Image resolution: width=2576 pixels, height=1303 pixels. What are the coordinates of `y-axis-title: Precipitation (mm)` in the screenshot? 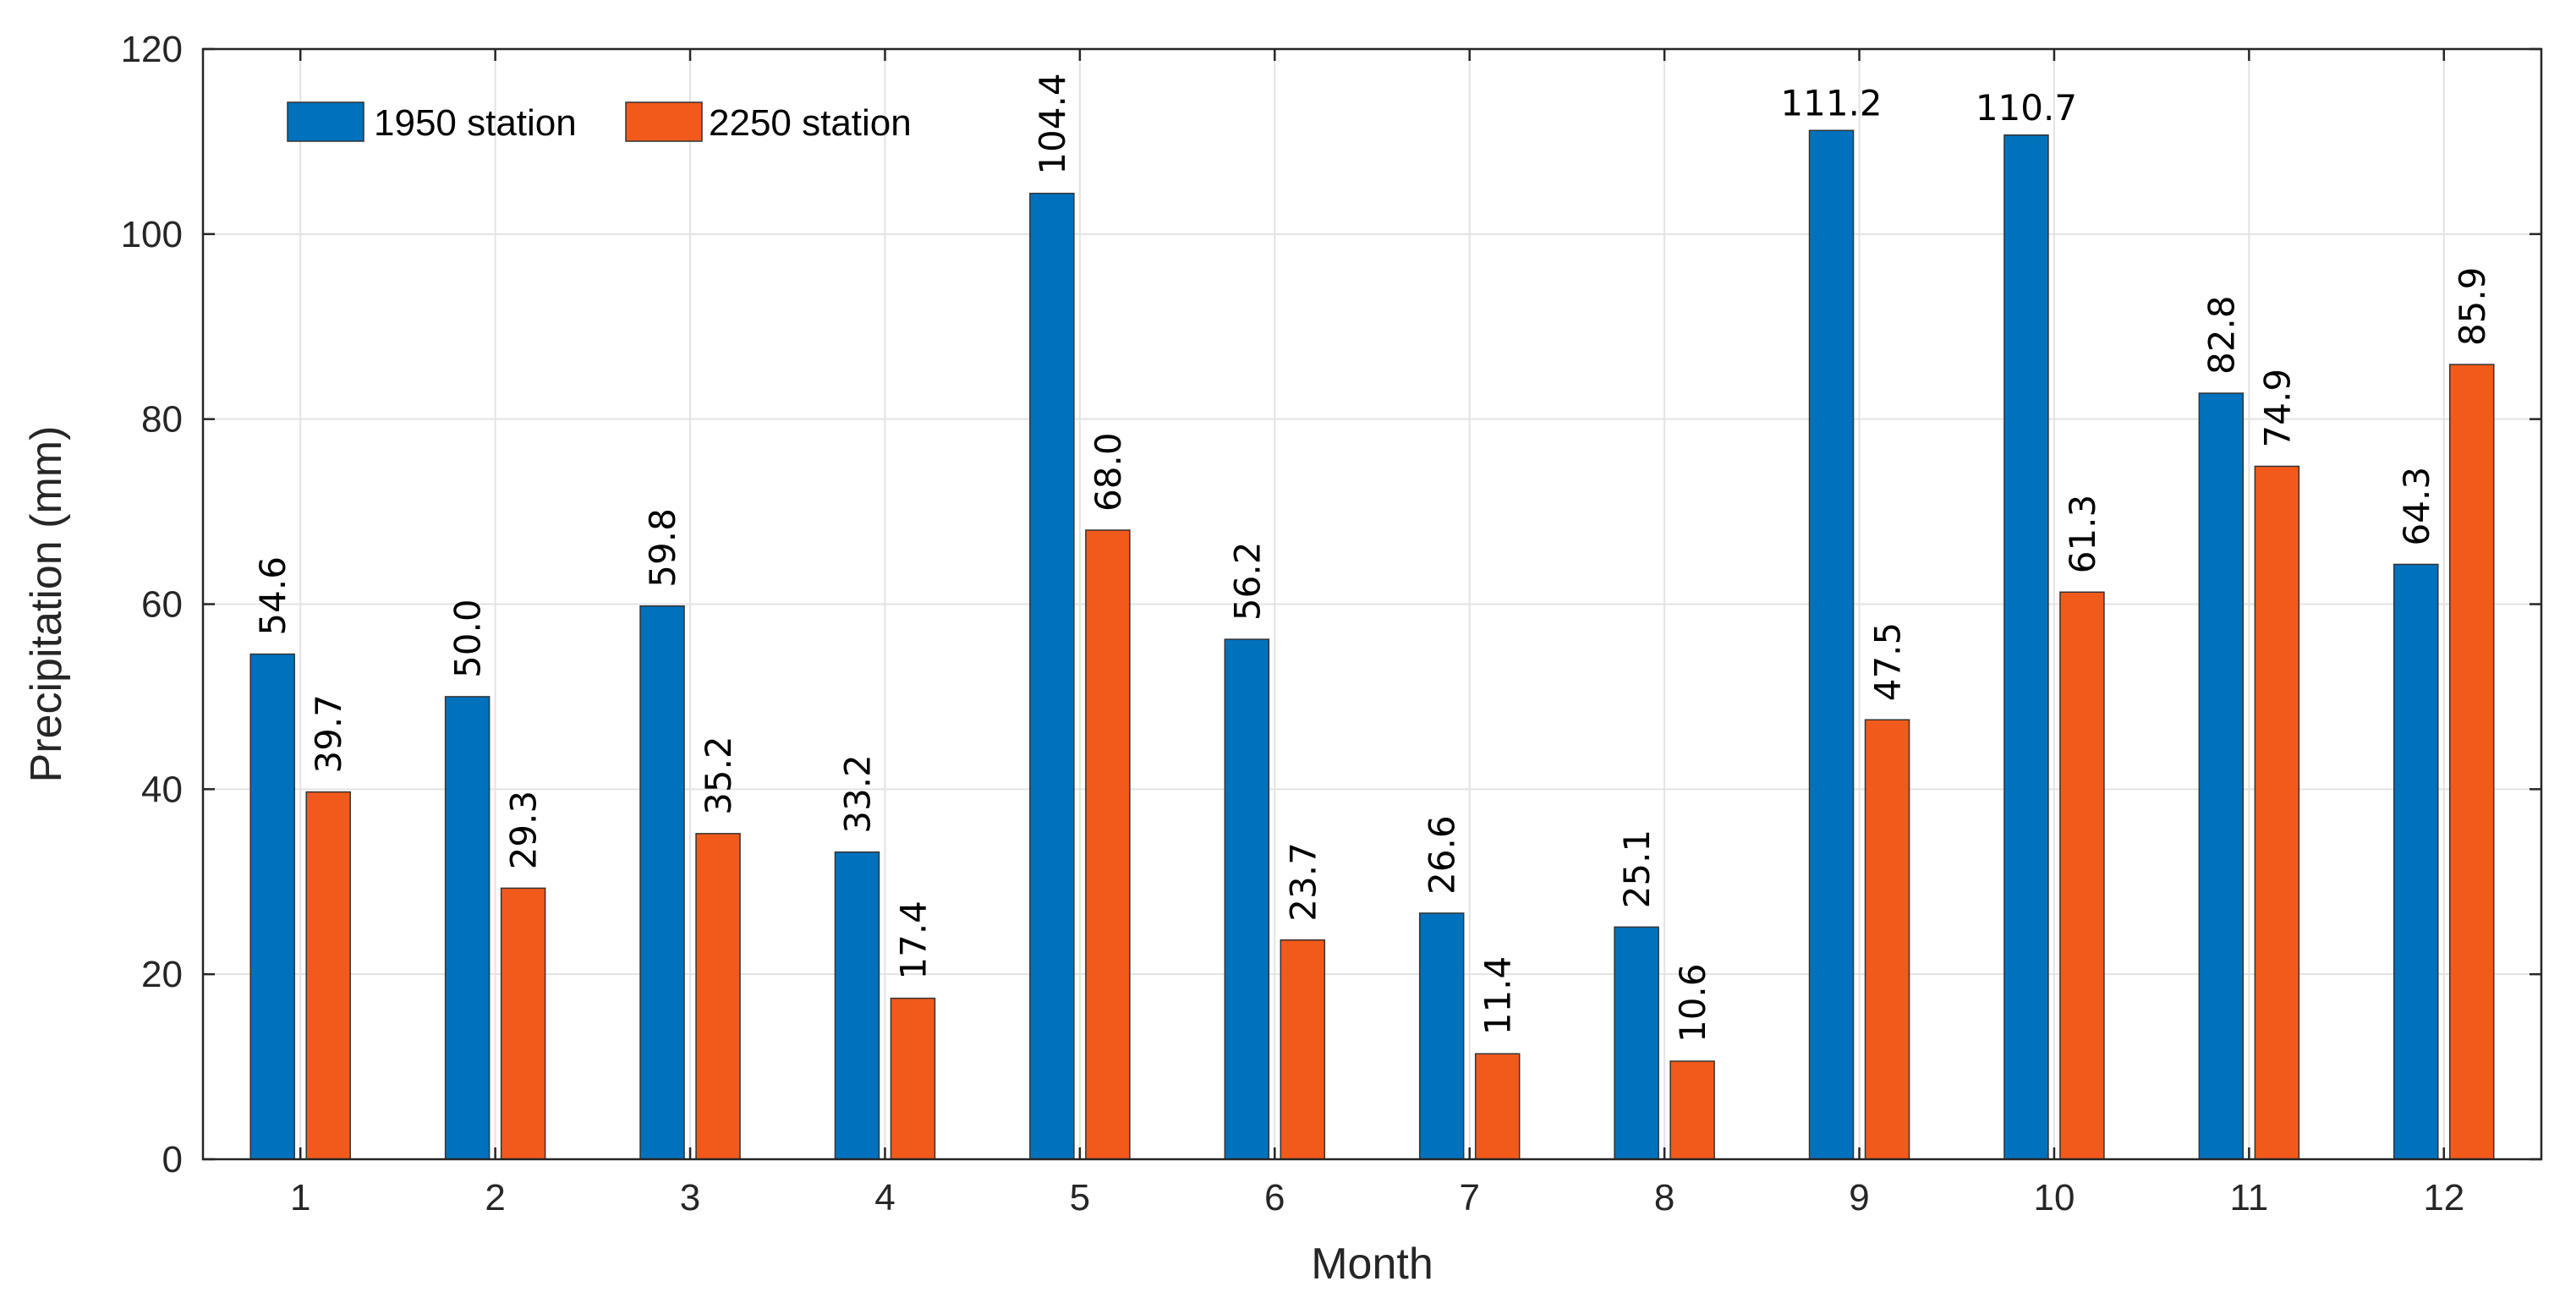 It's located at (46, 604).